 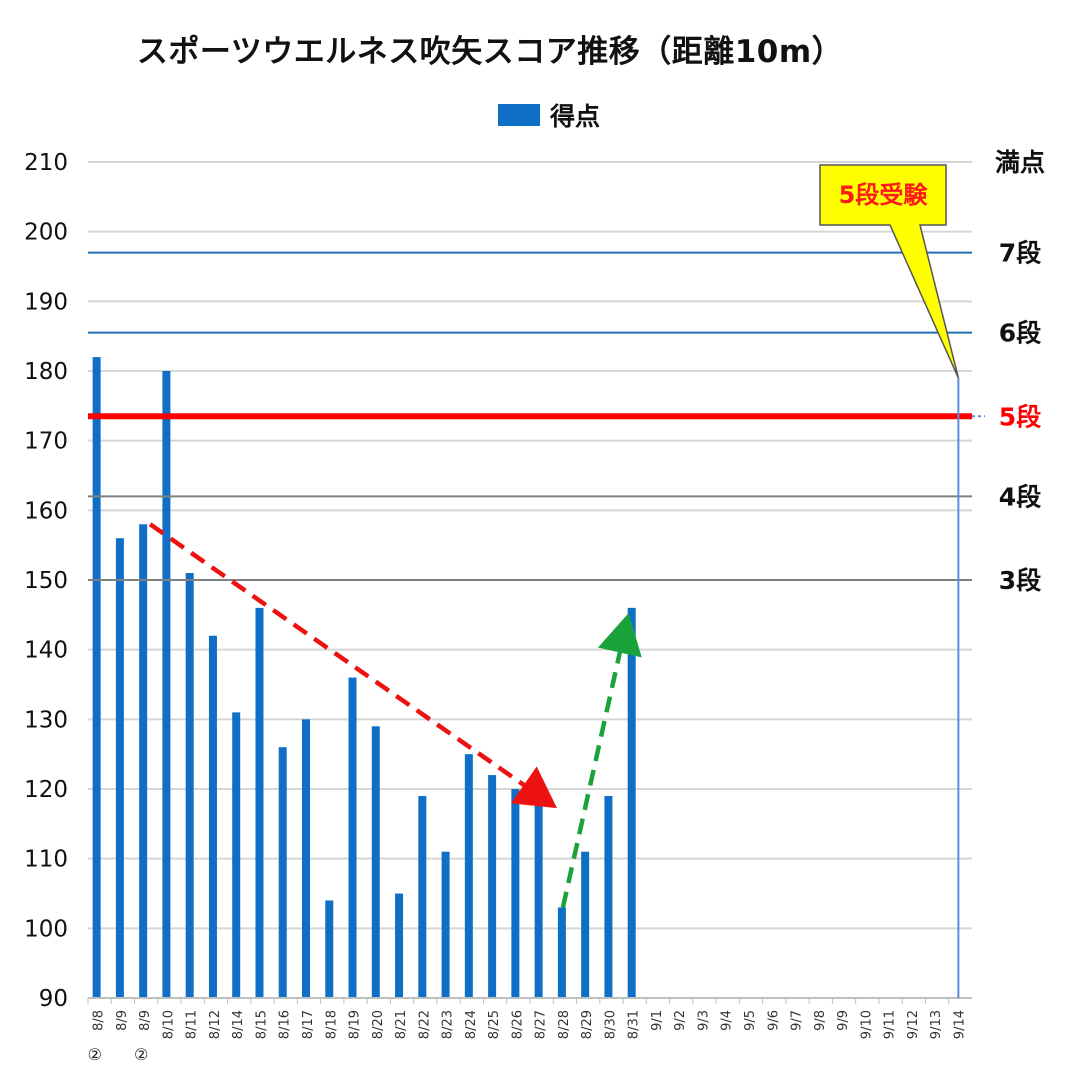 I want to click on x-tick-label: 8/15, so click(x=261, y=1024).